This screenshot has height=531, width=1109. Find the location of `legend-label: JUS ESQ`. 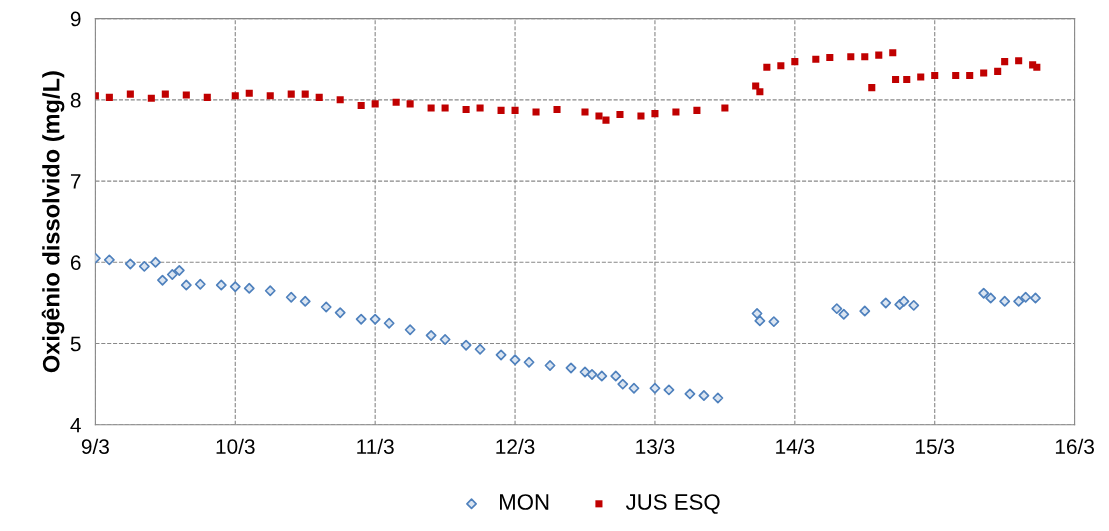

legend-label: JUS ESQ is located at coordinates (672, 504).